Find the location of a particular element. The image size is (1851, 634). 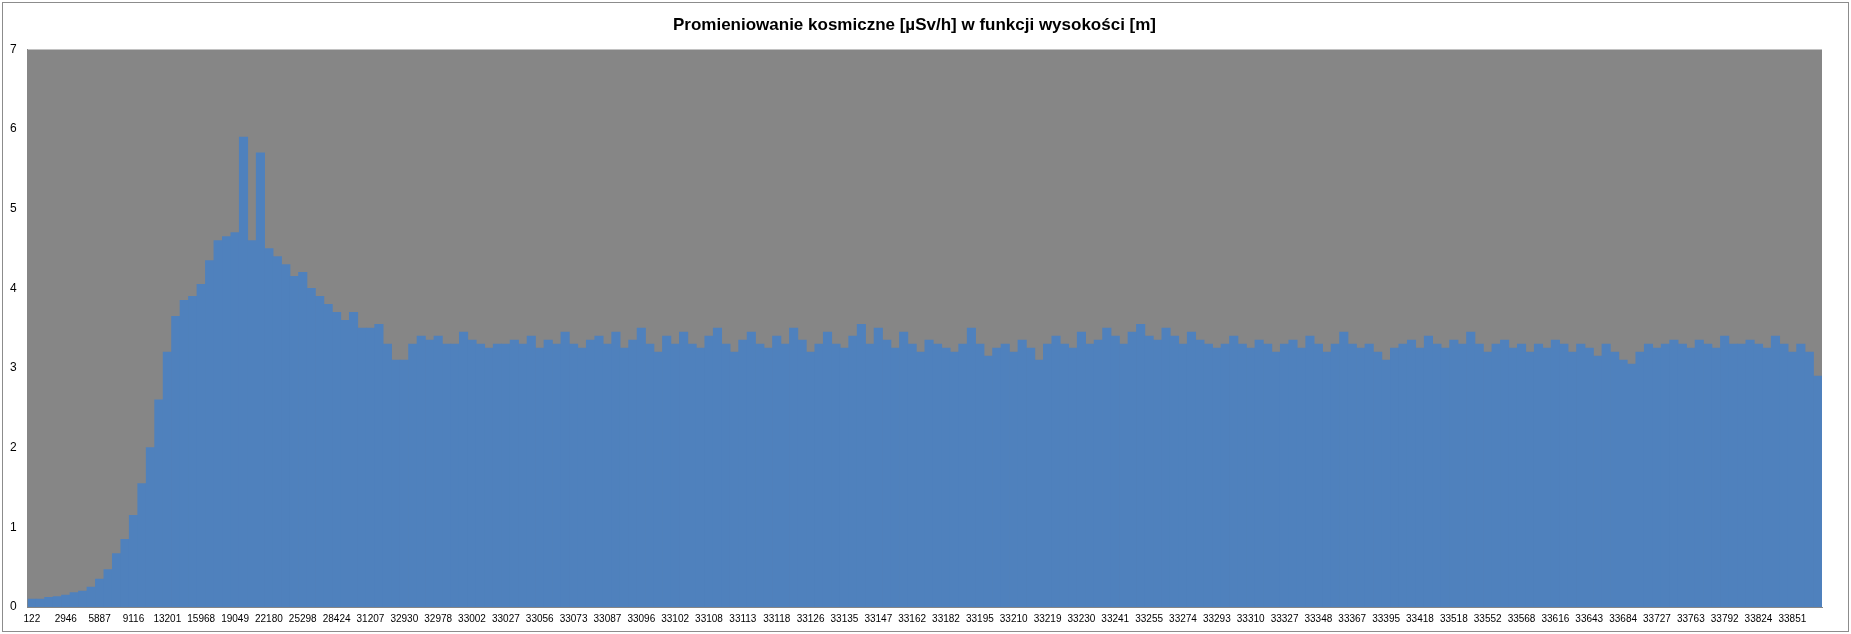

x-tick-label: 33348 is located at coordinates (1318, 618).